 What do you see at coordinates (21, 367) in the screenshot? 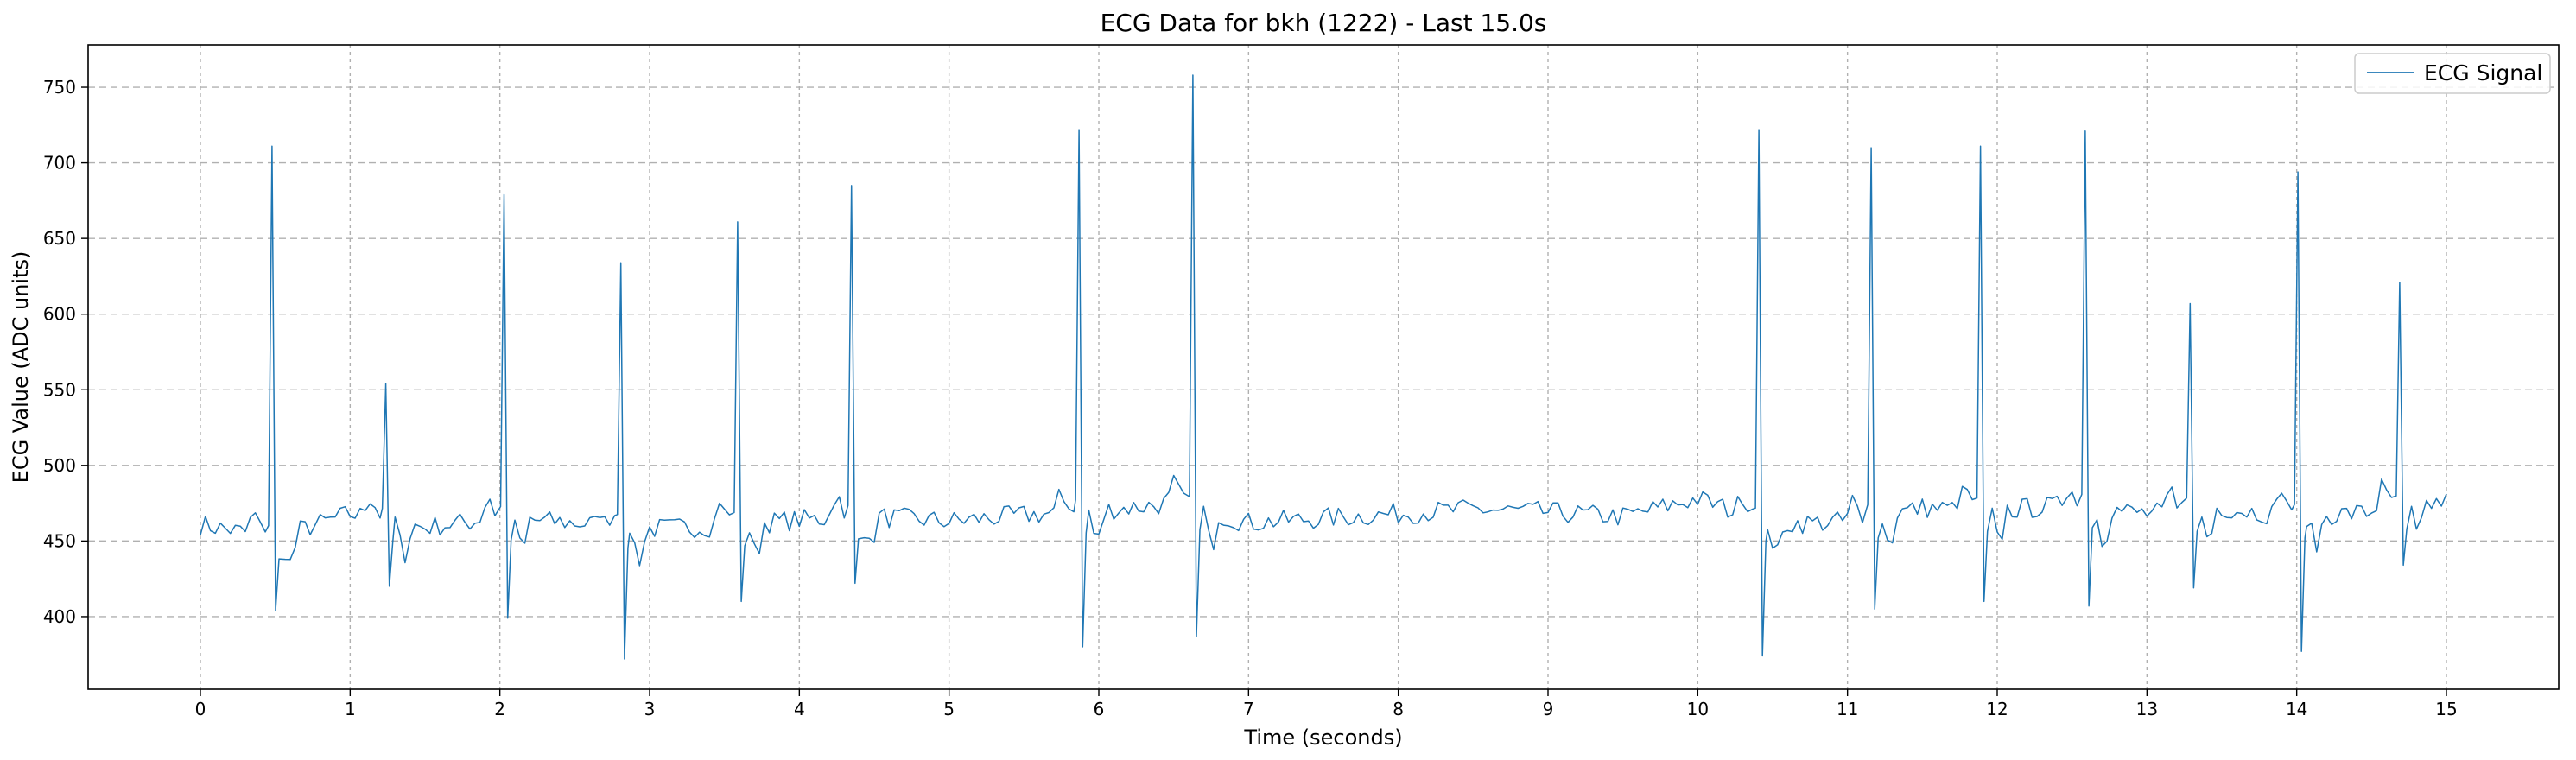
I see `y-axis-label: ECG Value (ADC units)` at bounding box center [21, 367].